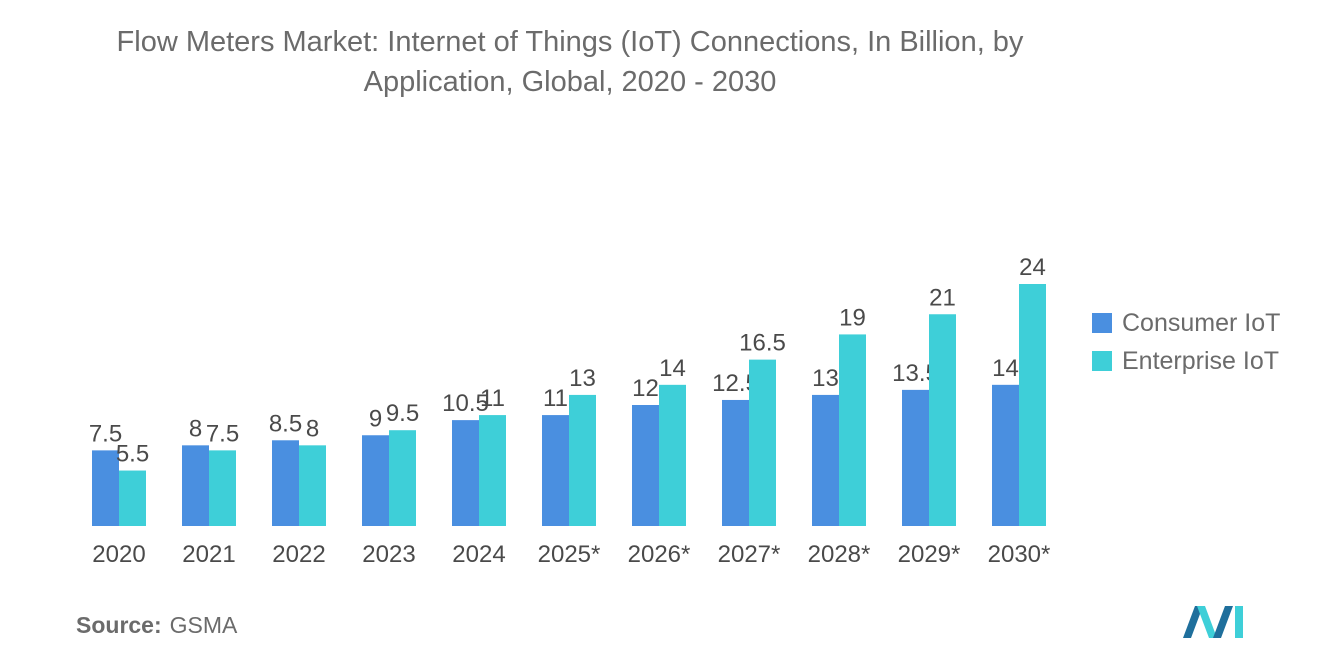 Image resolution: width=1320 pixels, height=665 pixels. I want to click on source-note: Source: GSMA, so click(156, 625).